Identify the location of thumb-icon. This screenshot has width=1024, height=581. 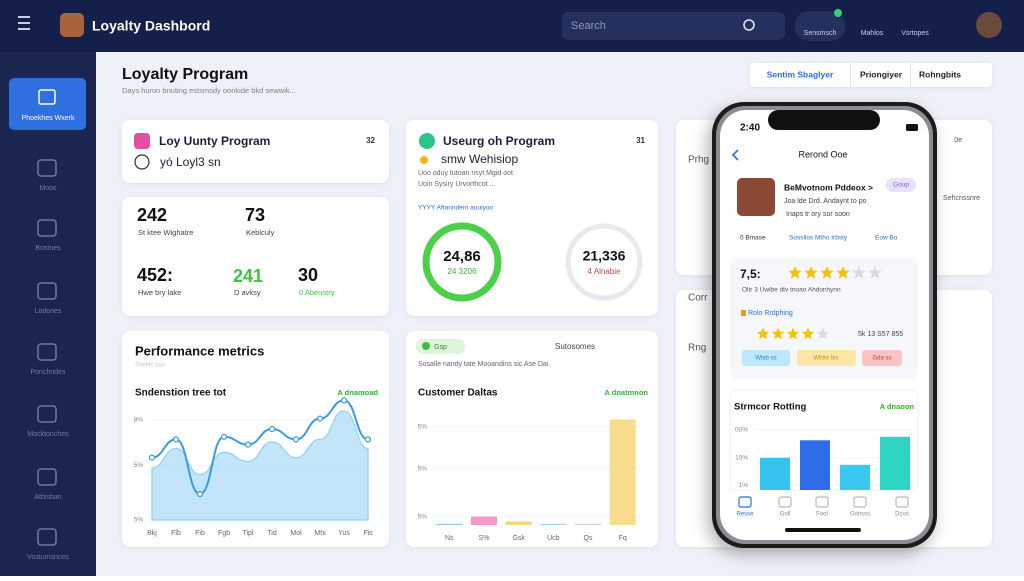
(424, 160).